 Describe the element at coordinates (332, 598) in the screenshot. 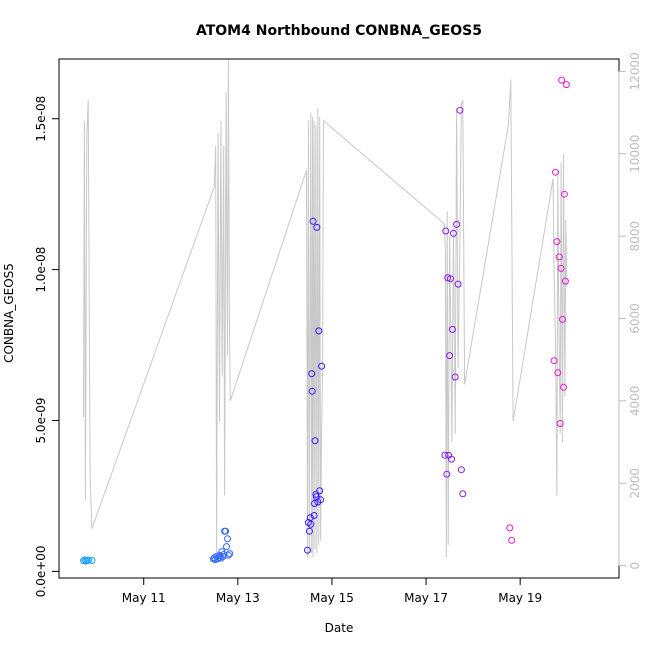

I see `x-tick-label: May 15` at that location.